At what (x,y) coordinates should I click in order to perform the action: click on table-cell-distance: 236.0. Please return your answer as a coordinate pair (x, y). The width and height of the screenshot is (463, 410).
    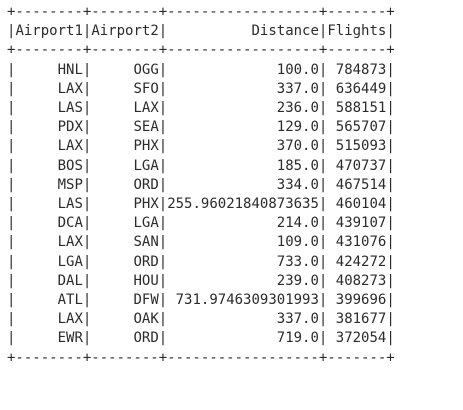
    Looking at the image, I should click on (243, 108).